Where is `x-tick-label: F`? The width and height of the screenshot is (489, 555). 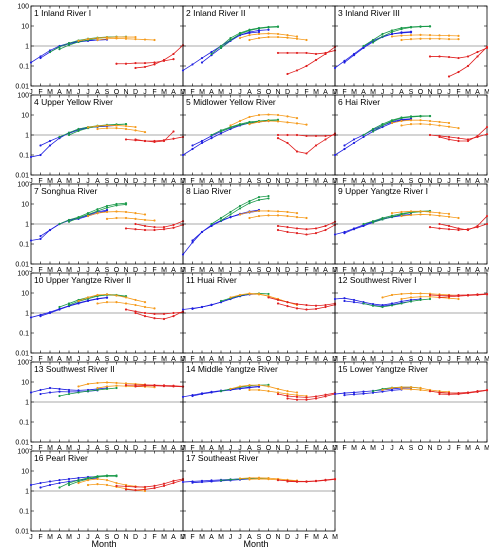 x-tick-label: F is located at coordinates (306, 92).